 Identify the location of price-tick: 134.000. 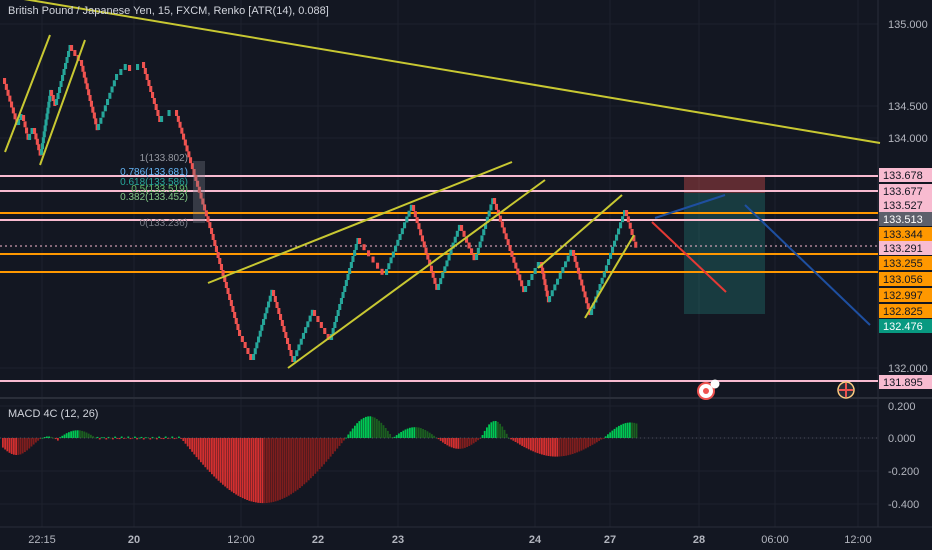
(908, 139).